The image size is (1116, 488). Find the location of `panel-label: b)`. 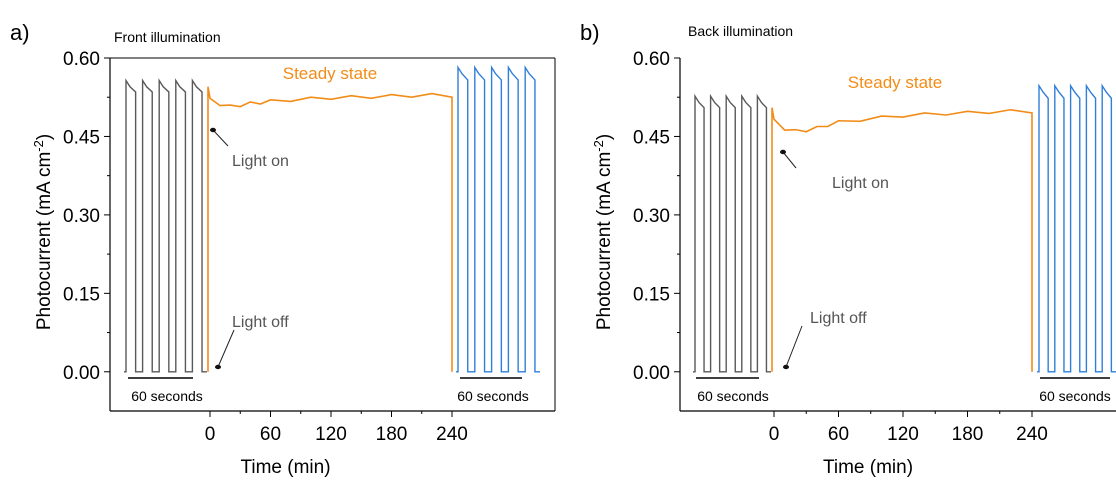

panel-label: b) is located at coordinates (590, 32).